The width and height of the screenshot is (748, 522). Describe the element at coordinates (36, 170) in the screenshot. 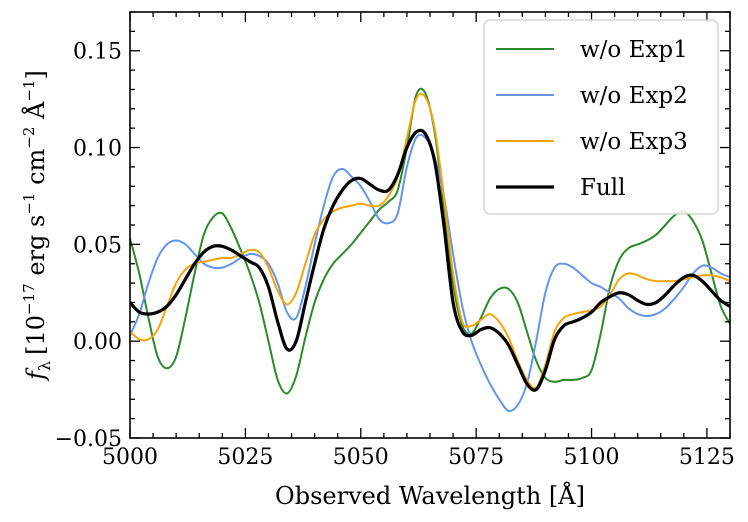

I see `y-label-cm: cm` at that location.